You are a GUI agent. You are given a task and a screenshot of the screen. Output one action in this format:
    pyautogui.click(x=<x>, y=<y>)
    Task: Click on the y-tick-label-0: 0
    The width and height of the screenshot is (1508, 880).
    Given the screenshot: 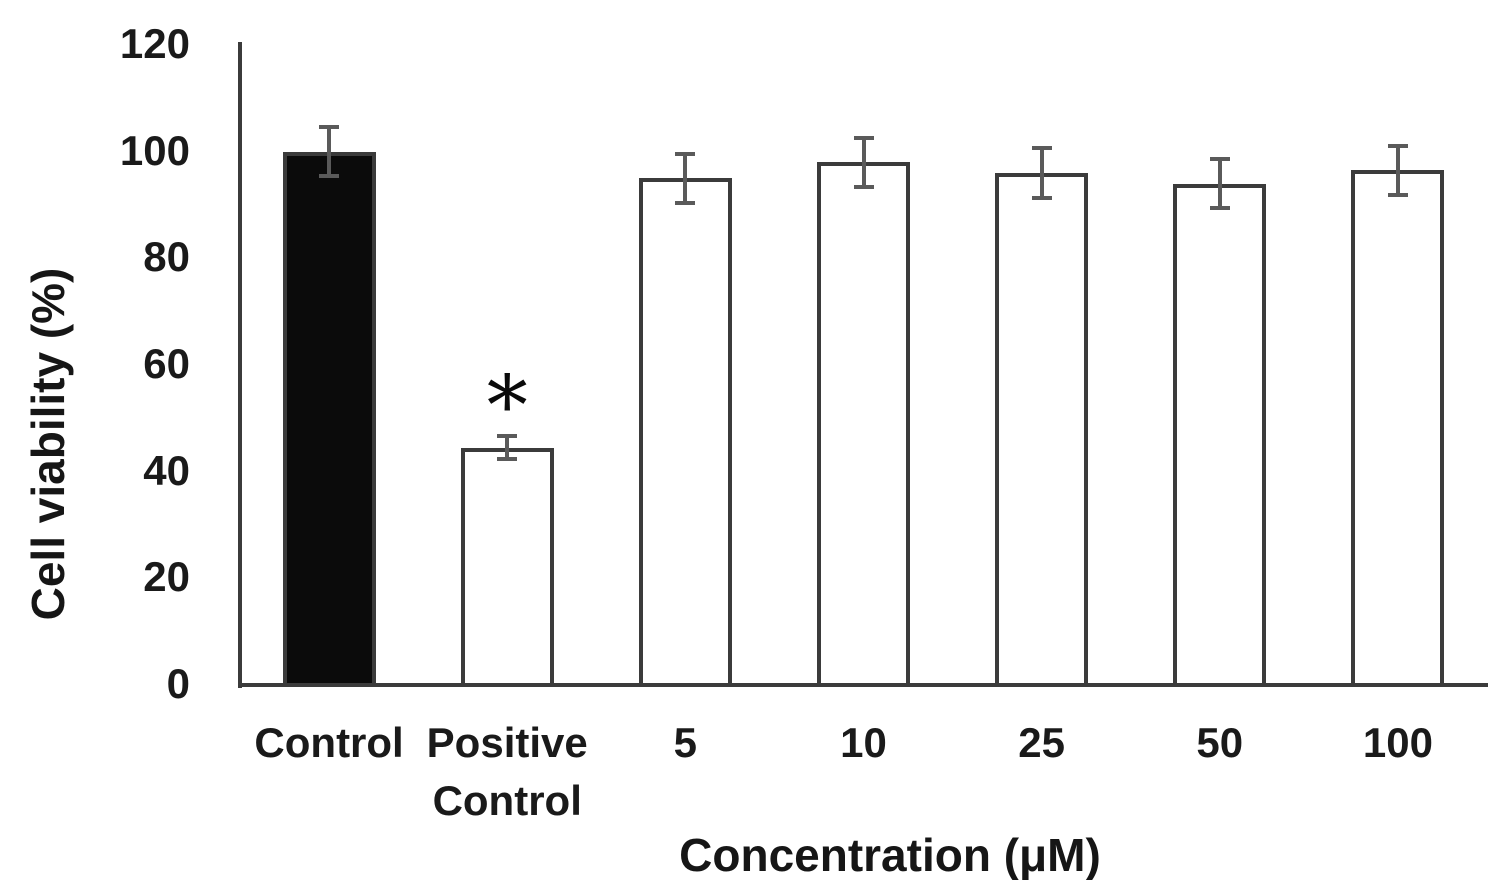 What is the action you would take?
    pyautogui.click(x=178, y=684)
    